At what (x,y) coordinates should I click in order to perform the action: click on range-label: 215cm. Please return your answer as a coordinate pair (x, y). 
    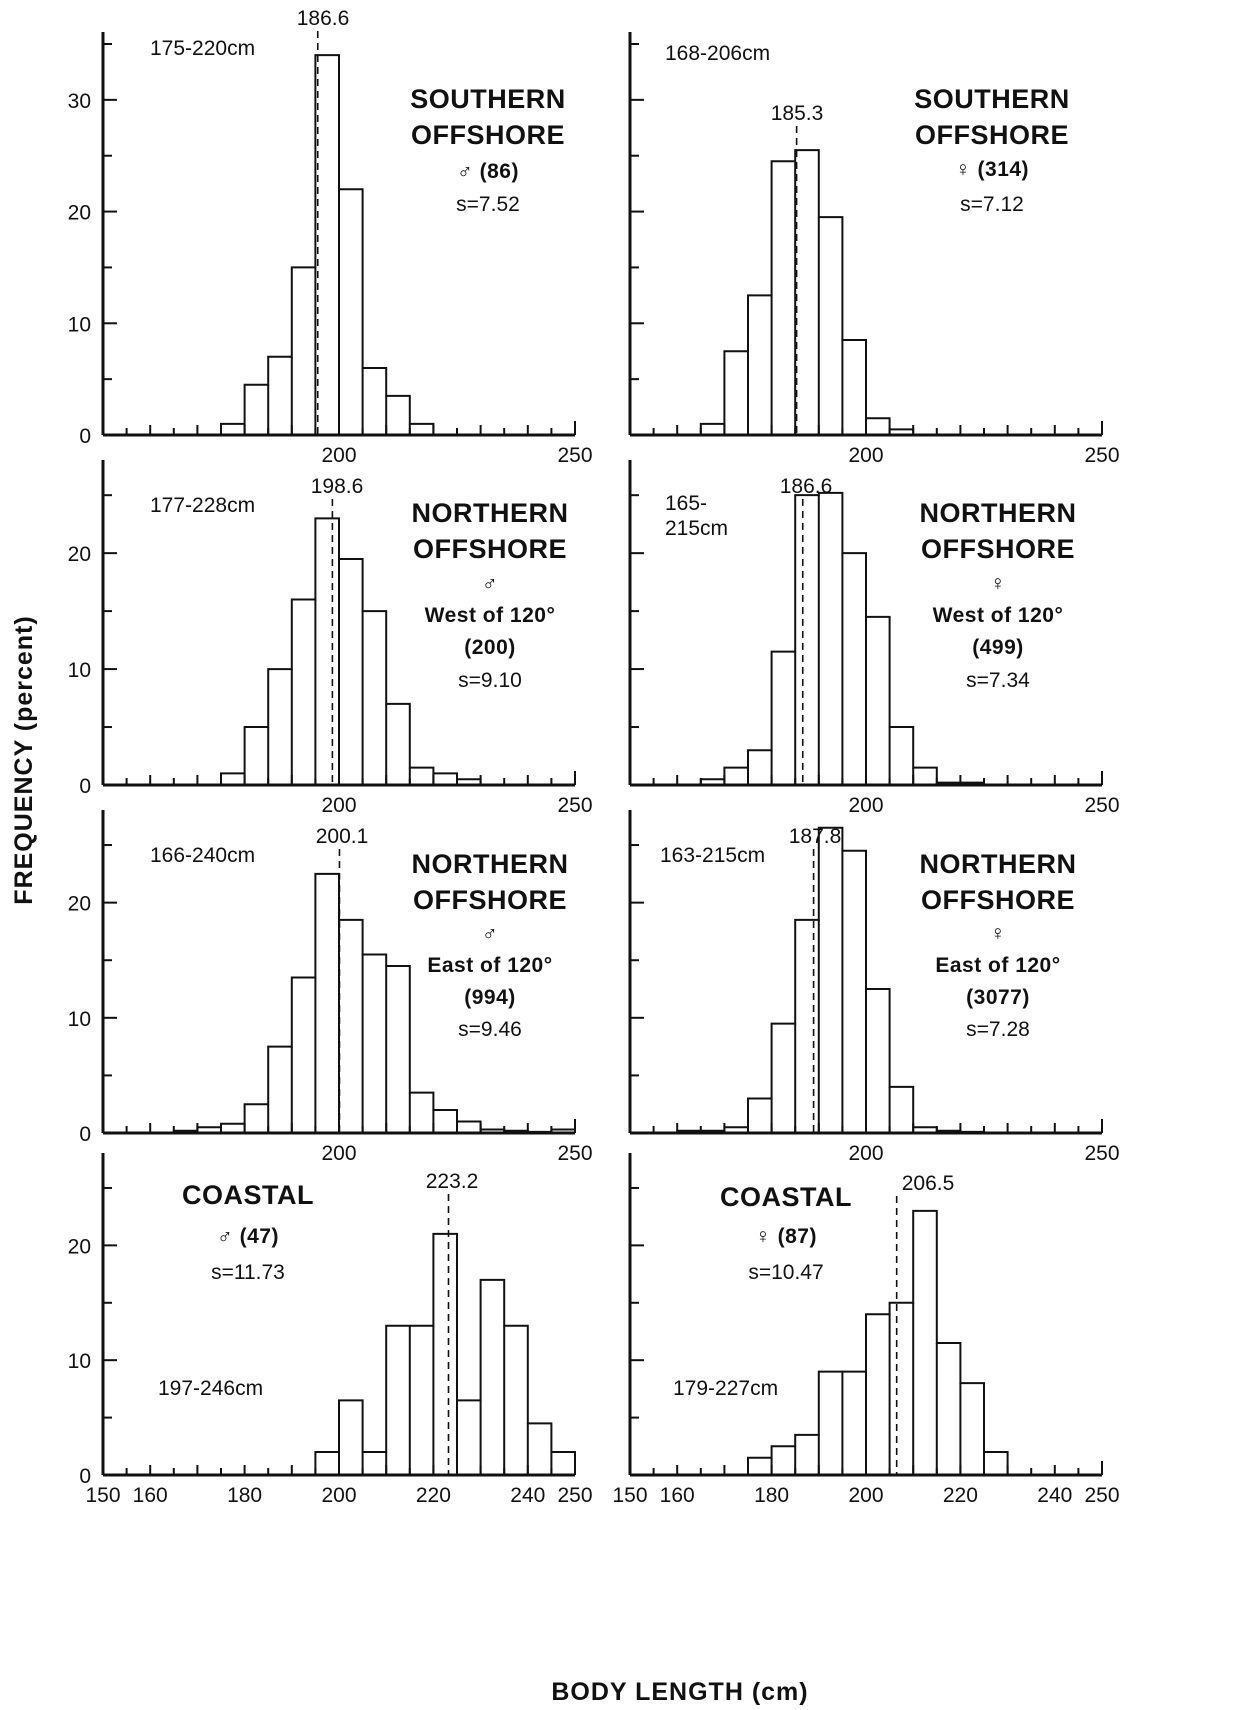
    Looking at the image, I should click on (696, 528).